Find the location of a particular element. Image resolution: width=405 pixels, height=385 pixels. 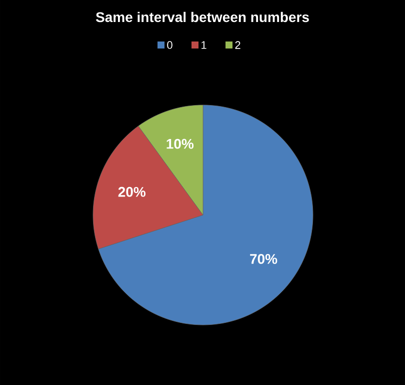

data-label: 10% is located at coordinates (180, 143).